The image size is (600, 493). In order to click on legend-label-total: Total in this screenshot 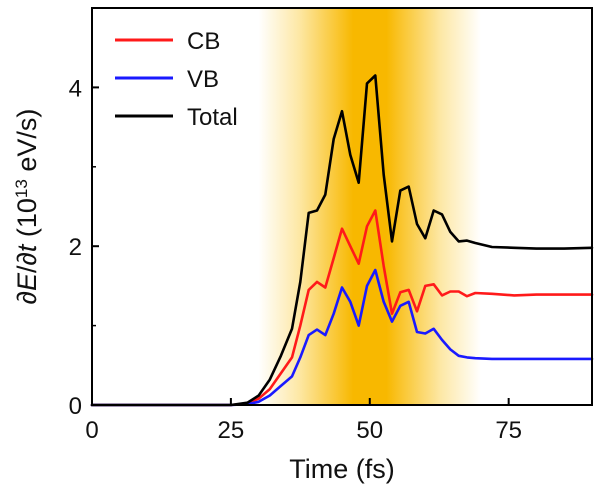, I will do `click(212, 117)`.